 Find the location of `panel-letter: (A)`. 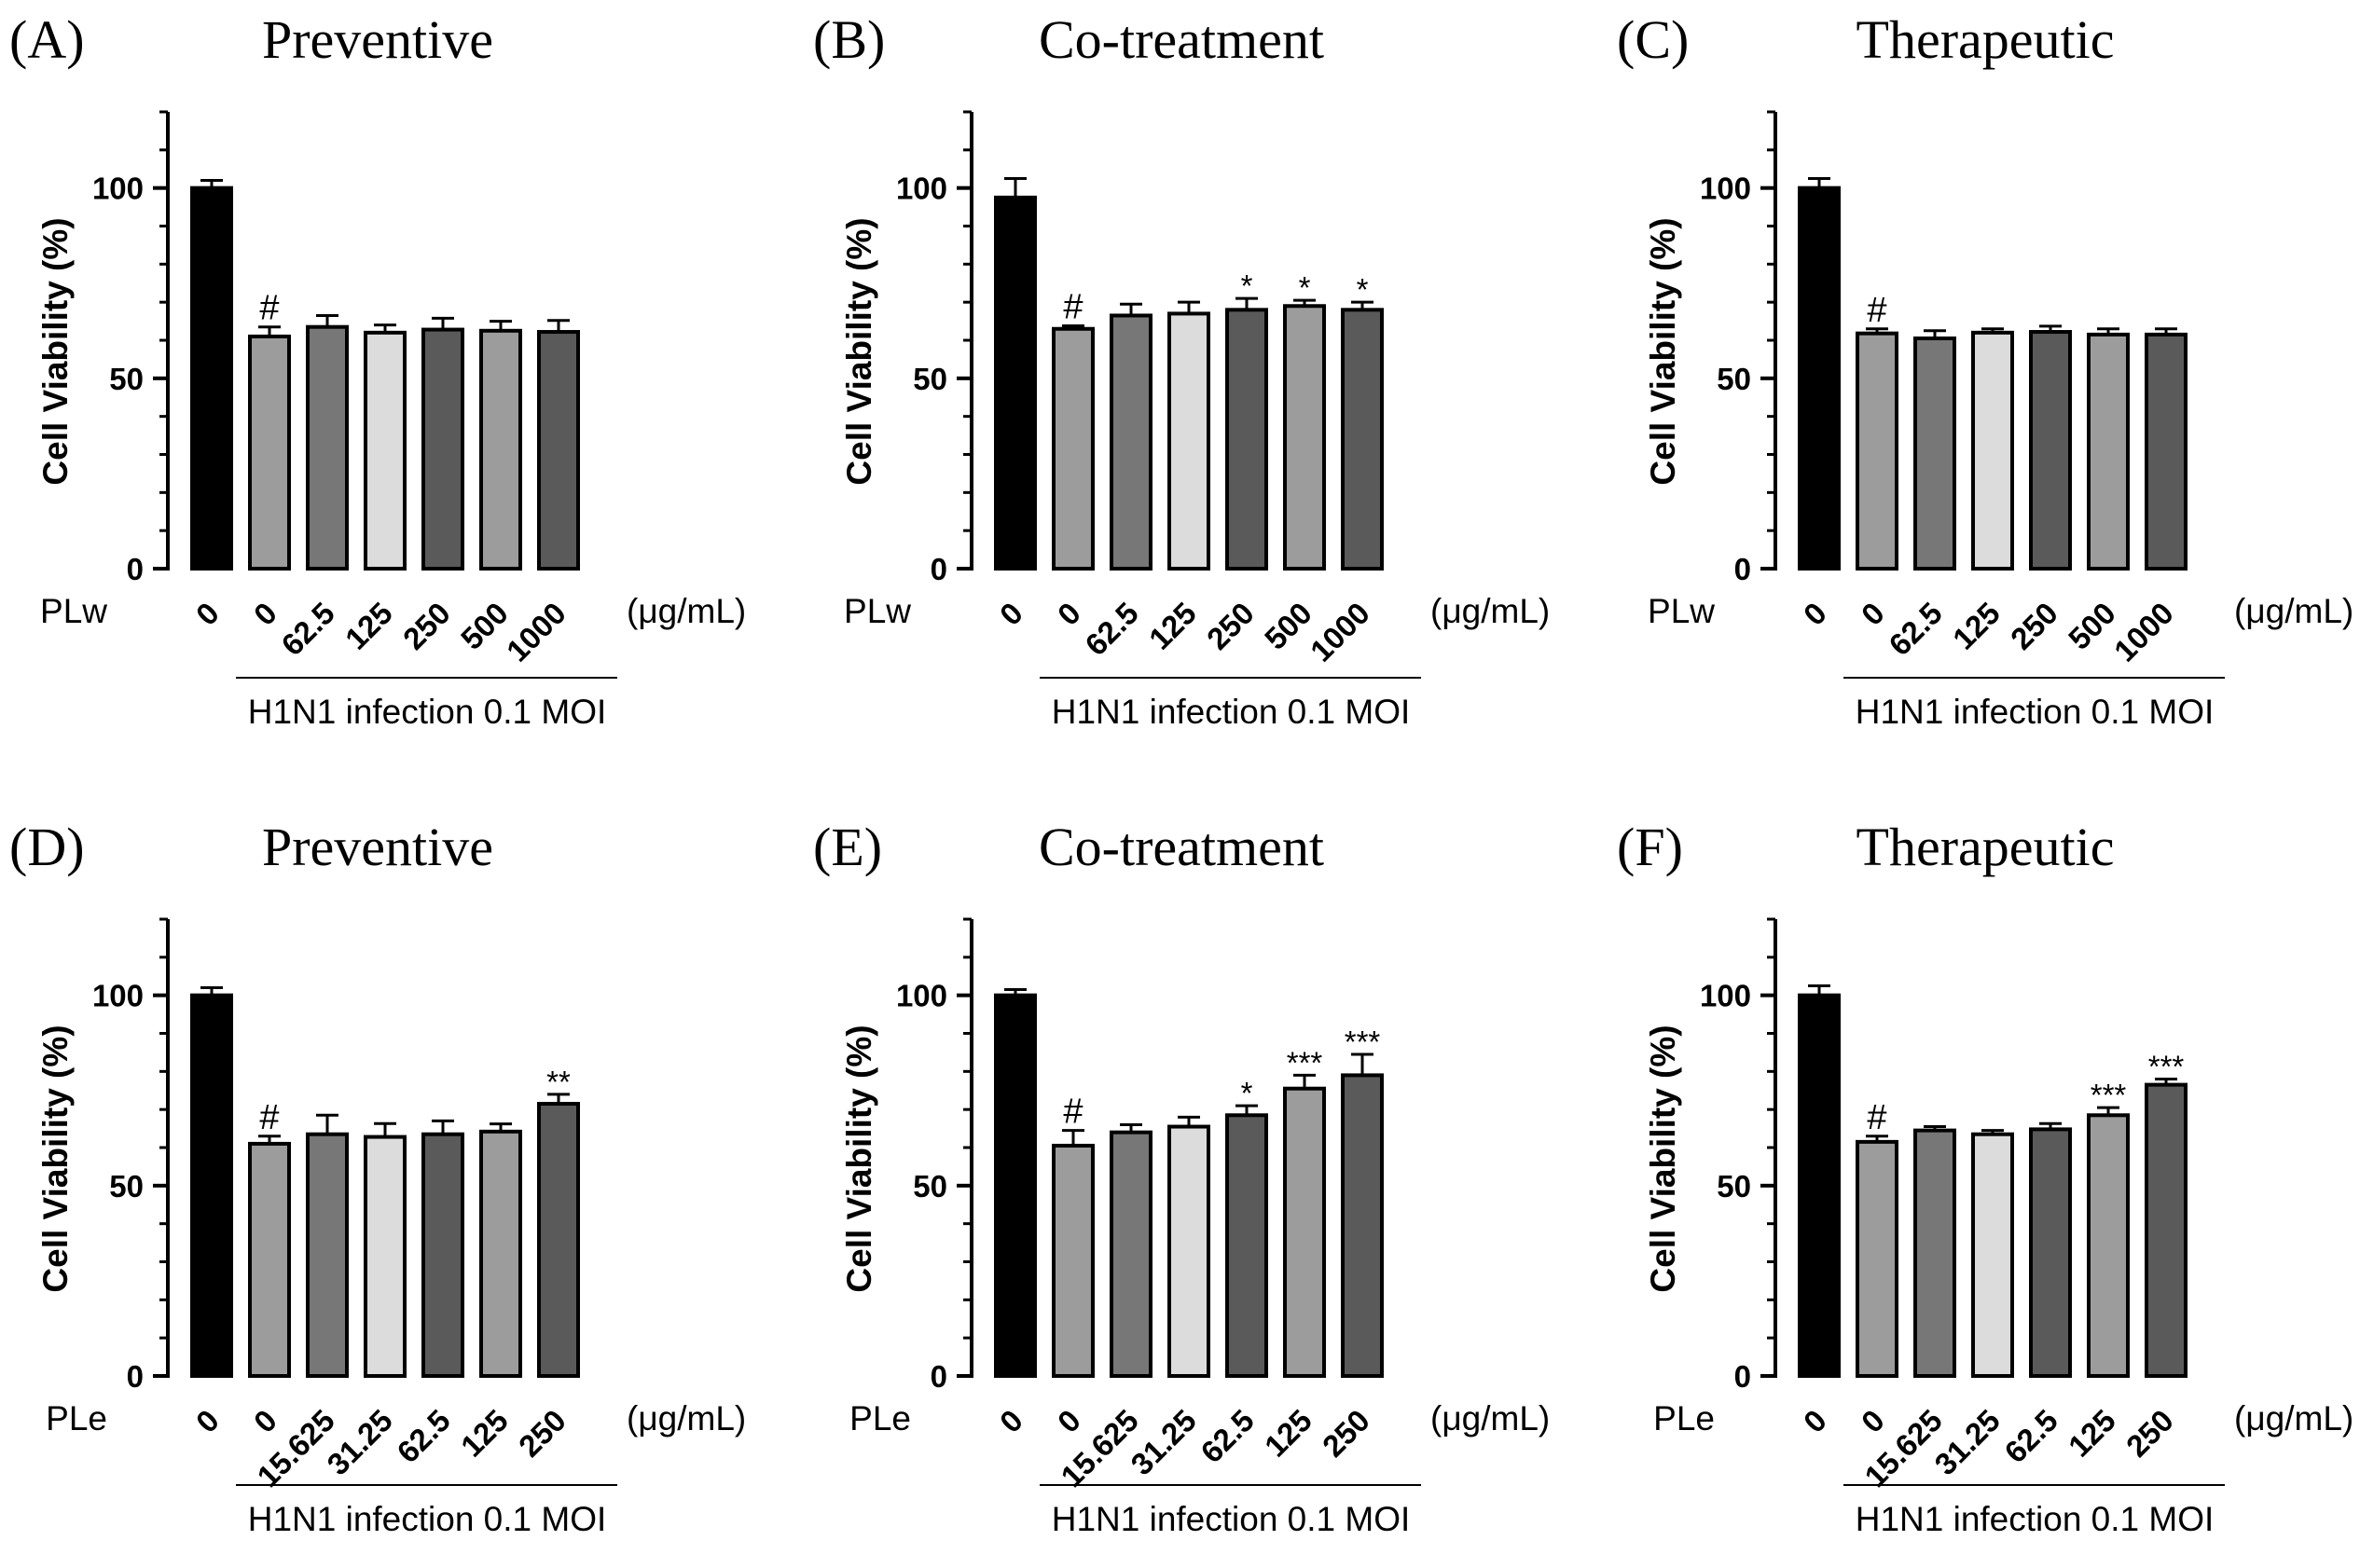

panel-letter: (A) is located at coordinates (47, 39).